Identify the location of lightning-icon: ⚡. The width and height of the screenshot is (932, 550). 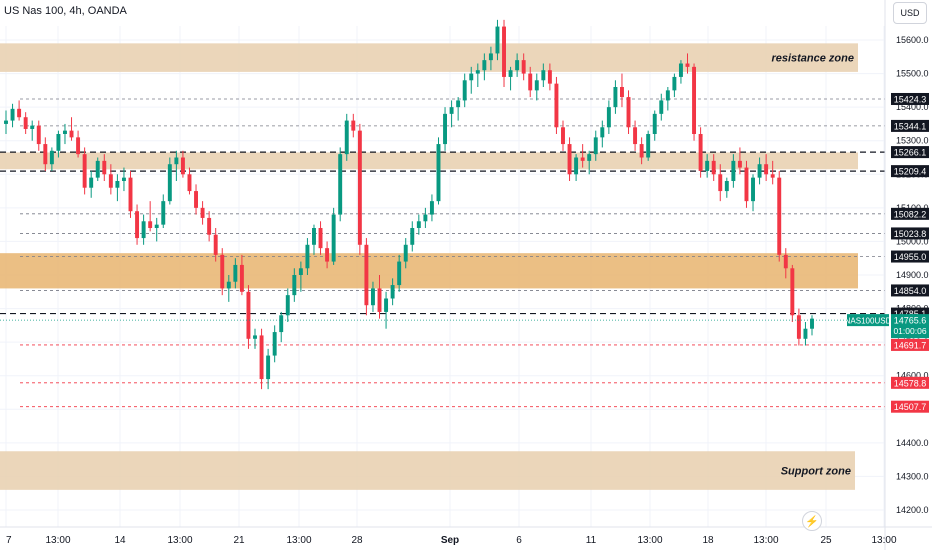
(812, 521).